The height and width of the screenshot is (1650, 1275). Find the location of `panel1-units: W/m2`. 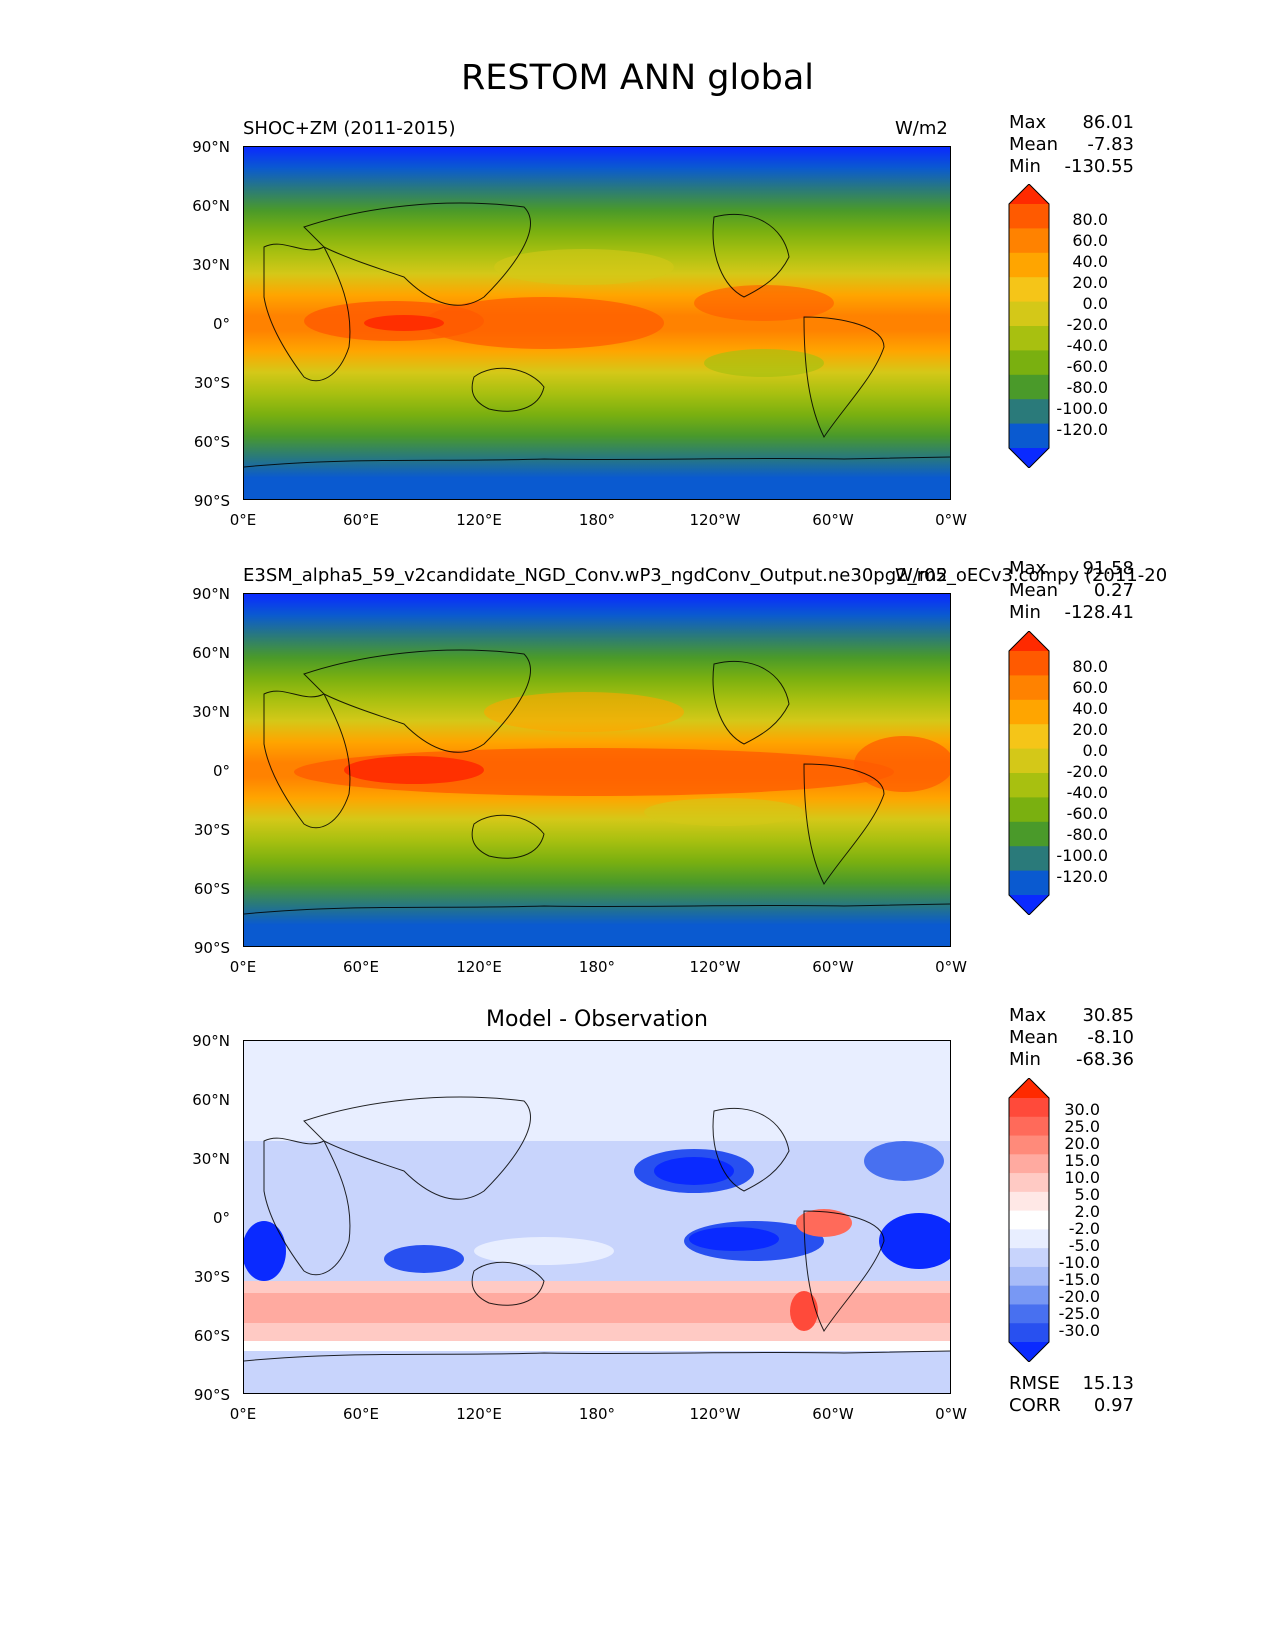

panel1-units: W/m2 is located at coordinates (921, 128).